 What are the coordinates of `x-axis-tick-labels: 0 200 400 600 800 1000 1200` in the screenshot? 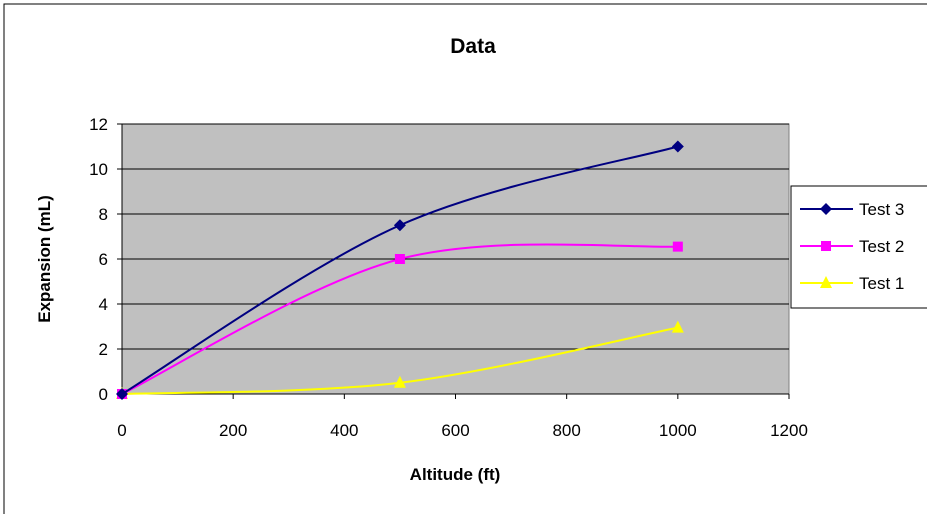 It's located at (462, 417).